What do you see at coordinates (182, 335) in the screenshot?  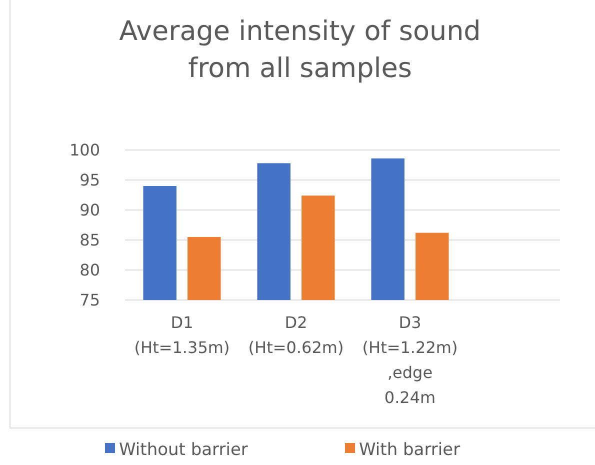 I see `x-tick-label: D1 (Ht=1.35m)` at bounding box center [182, 335].